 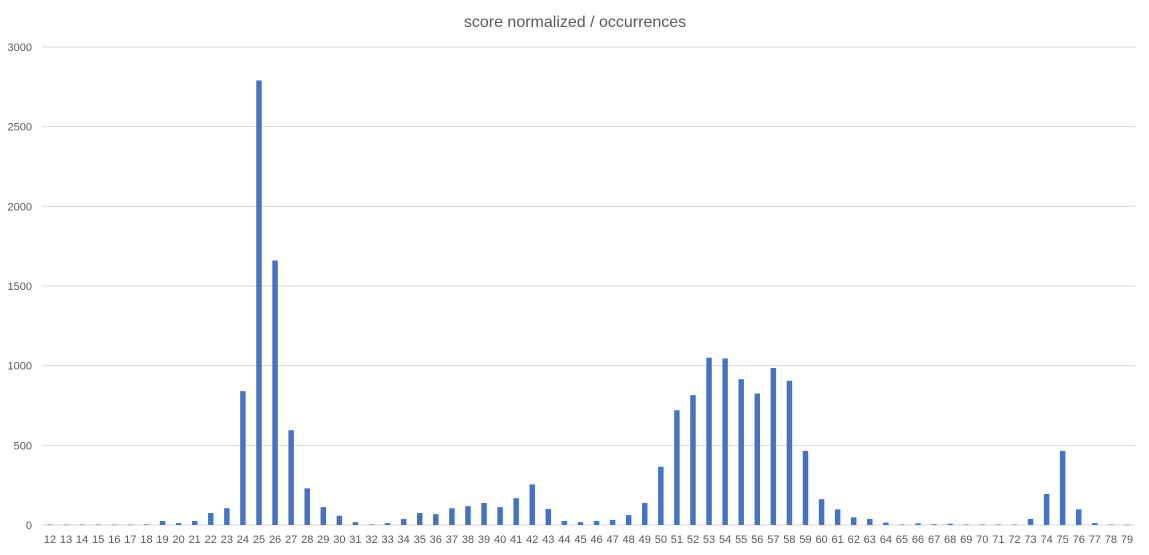 I want to click on x-tick-label: 52, so click(x=693, y=540).